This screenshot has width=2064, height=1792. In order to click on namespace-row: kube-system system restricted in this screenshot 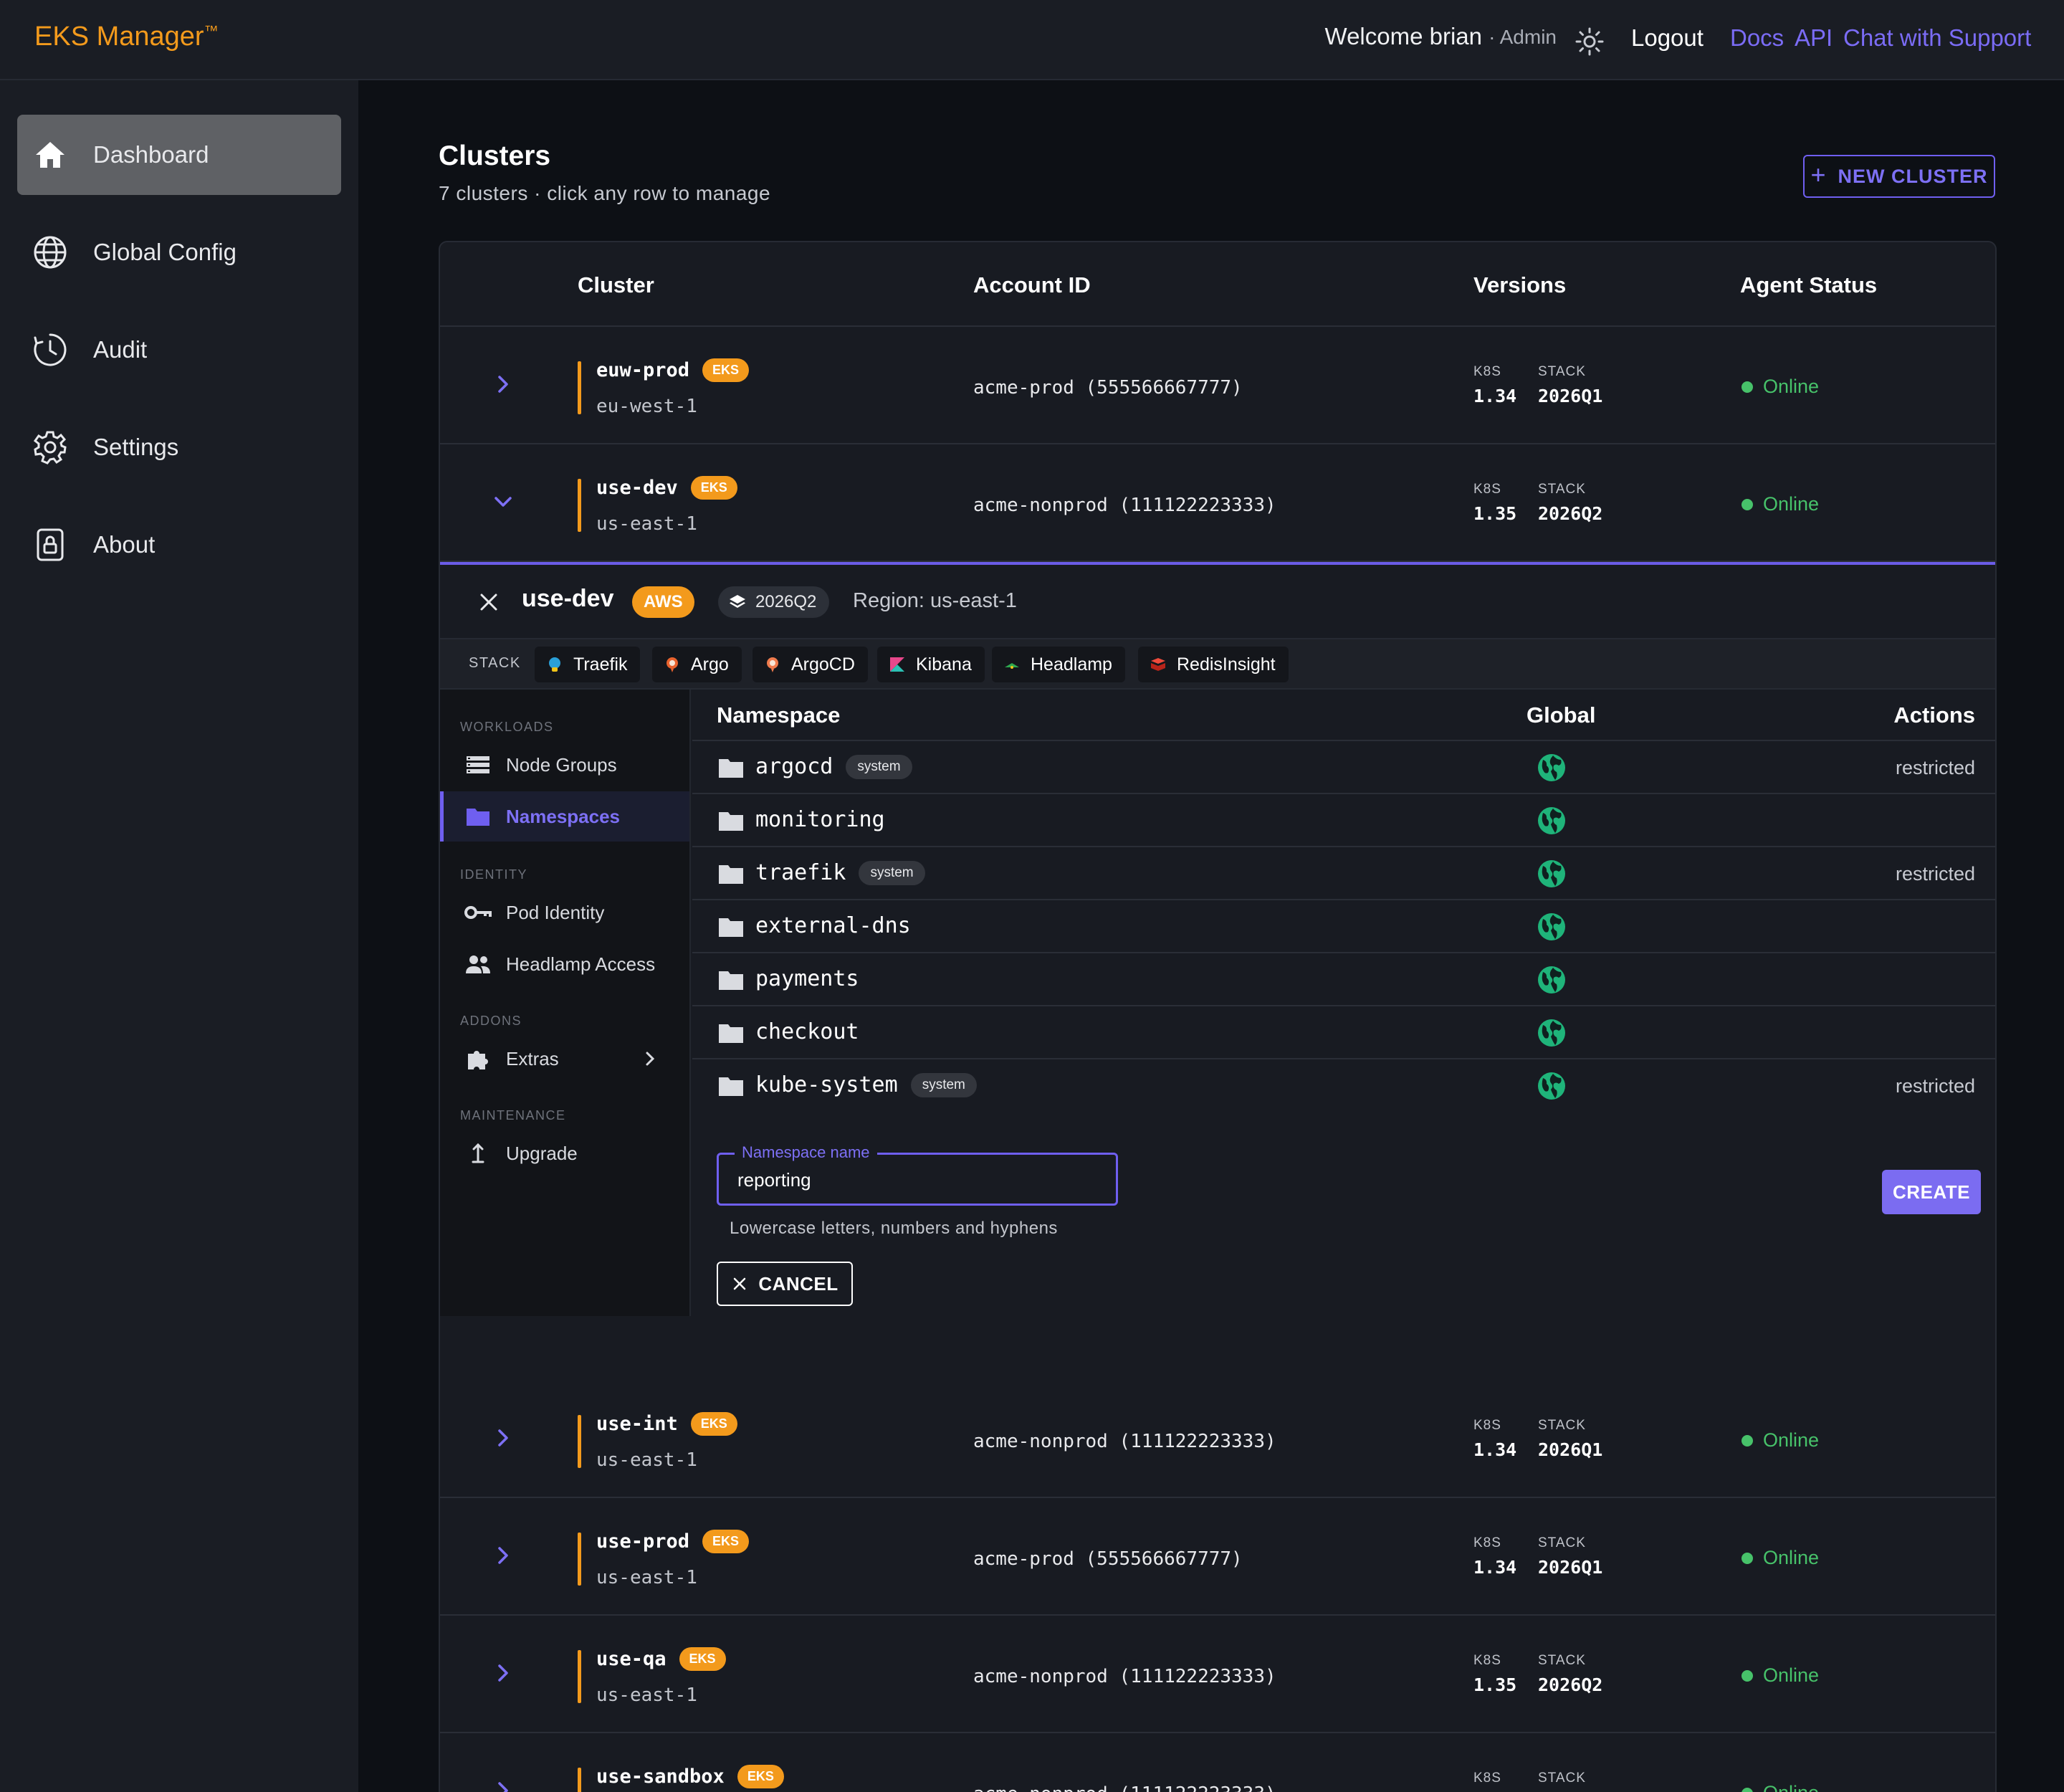, I will do `click(1343, 1084)`.